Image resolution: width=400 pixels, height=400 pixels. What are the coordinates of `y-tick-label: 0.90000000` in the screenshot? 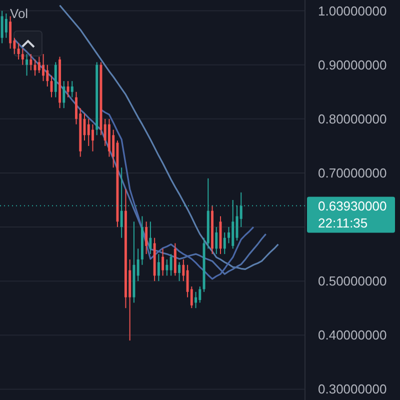 It's located at (352, 64).